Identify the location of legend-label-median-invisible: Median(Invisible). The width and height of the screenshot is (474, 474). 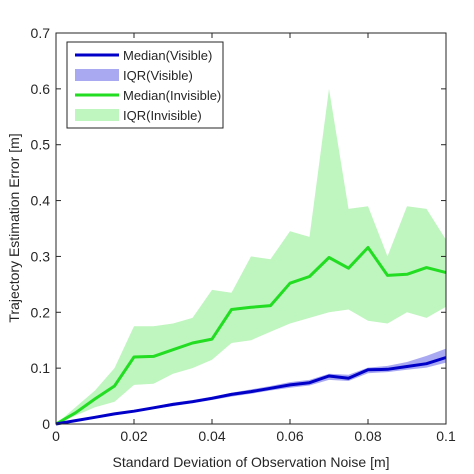
(172, 95).